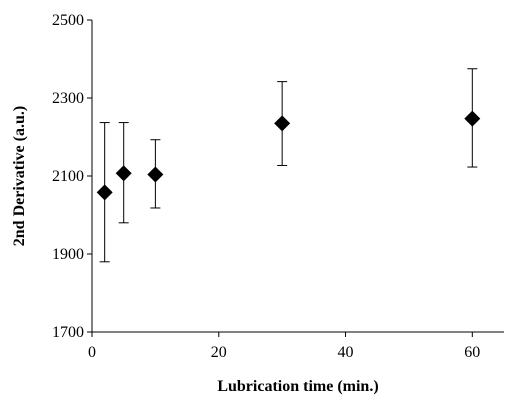 Image resolution: width=513 pixels, height=397 pixels. Describe the element at coordinates (346, 352) in the screenshot. I see `x-tick-label: 40` at that location.